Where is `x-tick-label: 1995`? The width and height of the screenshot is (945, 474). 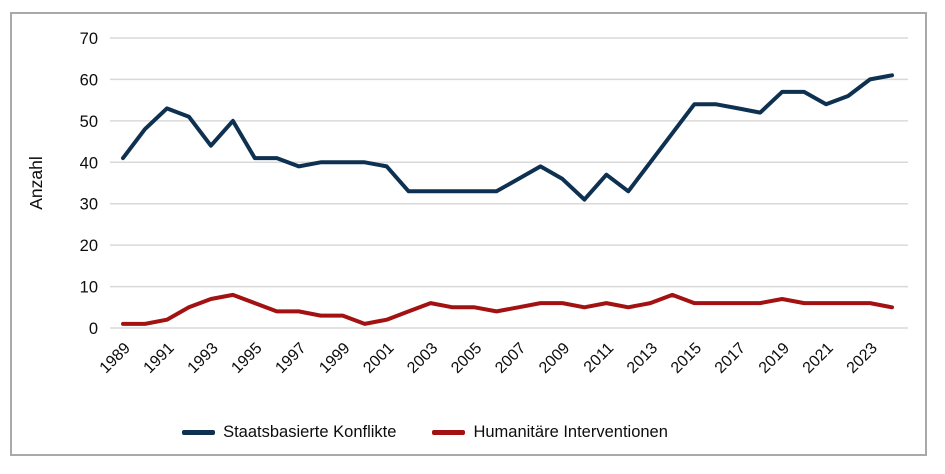 x-tick-label: 1995 is located at coordinates (246, 358).